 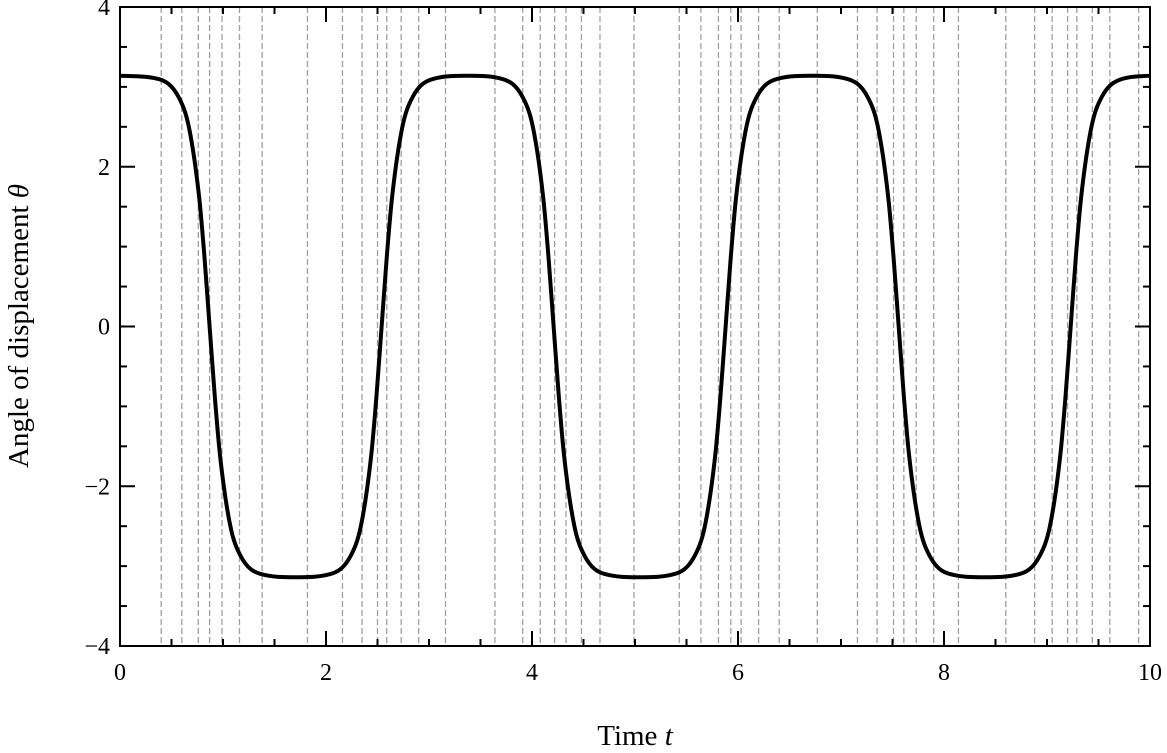 I want to click on y-axis-label-text: Angle of displacement, so click(x=19, y=336).